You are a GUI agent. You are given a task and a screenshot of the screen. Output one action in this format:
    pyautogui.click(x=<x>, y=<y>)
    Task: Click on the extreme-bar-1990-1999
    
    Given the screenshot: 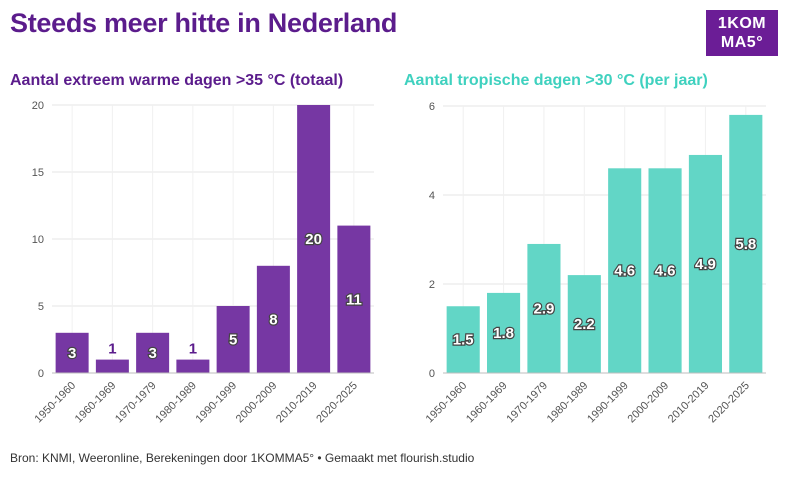 What is the action you would take?
    pyautogui.click(x=233, y=339)
    